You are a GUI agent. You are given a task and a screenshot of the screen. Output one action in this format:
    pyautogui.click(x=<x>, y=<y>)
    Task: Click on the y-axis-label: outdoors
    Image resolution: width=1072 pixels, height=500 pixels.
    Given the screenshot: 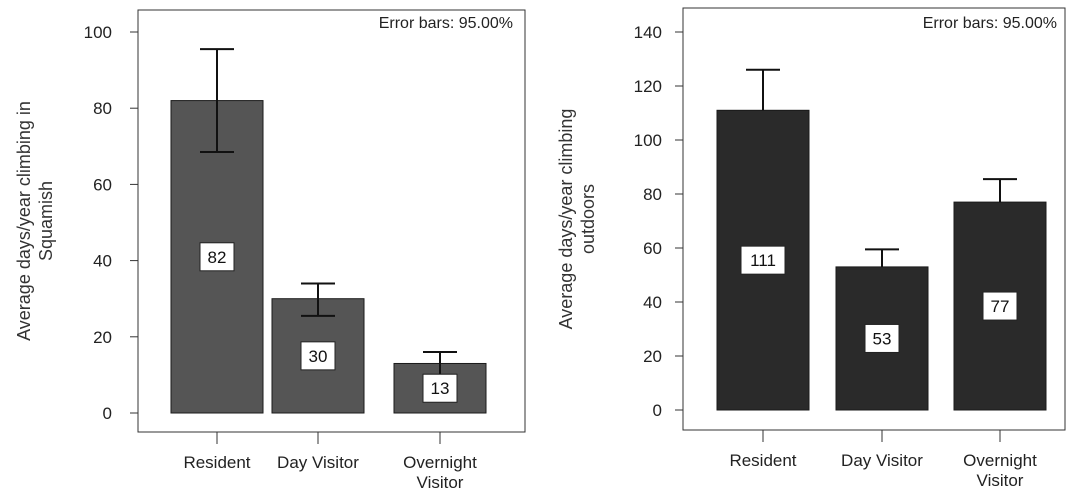 What is the action you would take?
    pyautogui.click(x=588, y=219)
    